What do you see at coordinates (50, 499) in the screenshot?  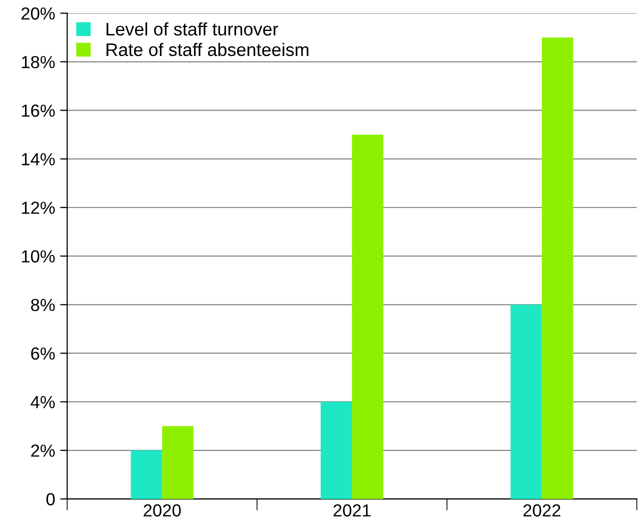 I see `y-tick-label: 0` at bounding box center [50, 499].